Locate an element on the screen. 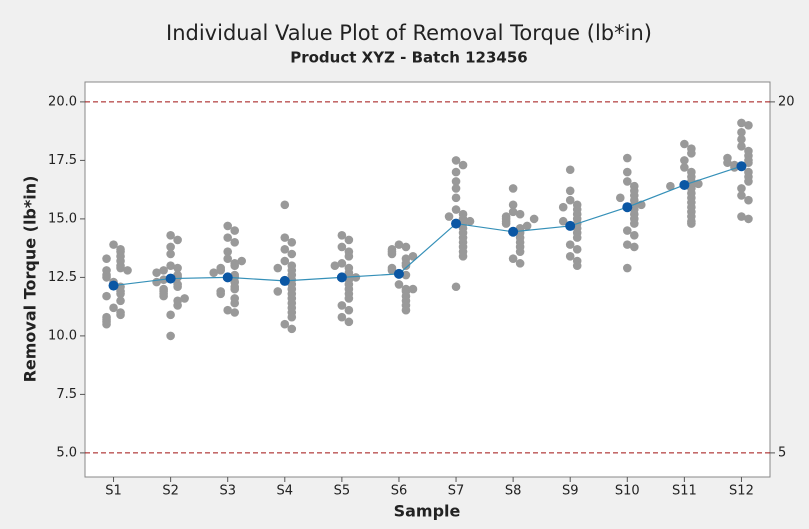  reference-label: 20 is located at coordinates (786, 101).